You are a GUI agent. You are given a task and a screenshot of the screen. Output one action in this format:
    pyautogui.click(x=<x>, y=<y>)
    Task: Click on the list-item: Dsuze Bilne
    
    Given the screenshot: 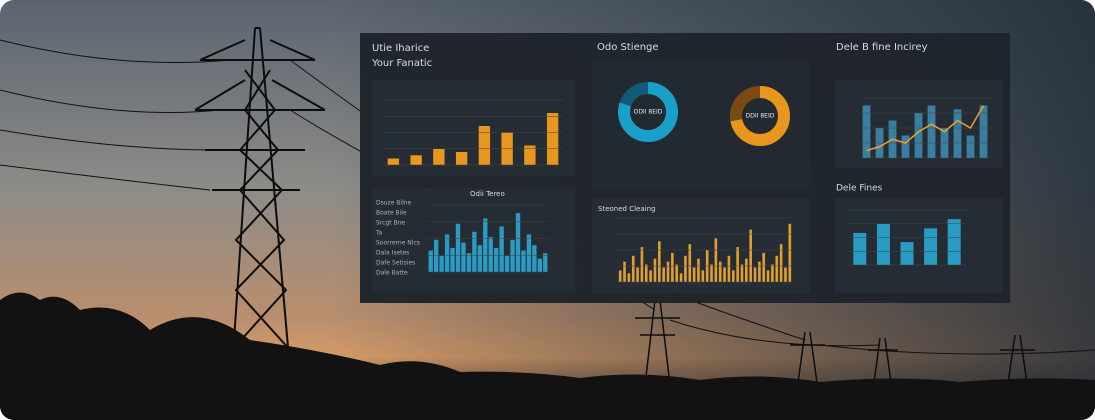 What is the action you would take?
    pyautogui.click(x=394, y=203)
    